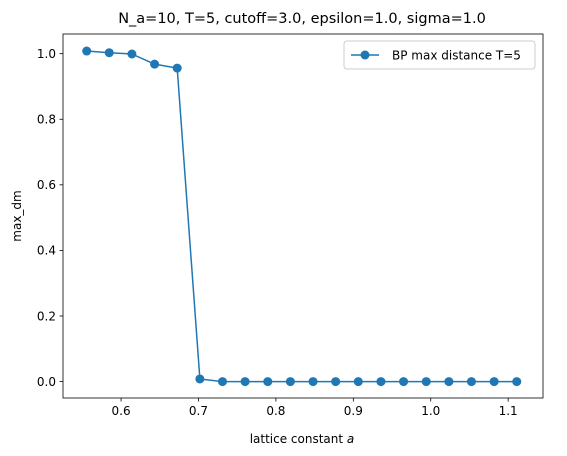 The width and height of the screenshot is (567, 456). Describe the element at coordinates (353, 411) in the screenshot. I see `x-tick-label: 0.9` at that location.